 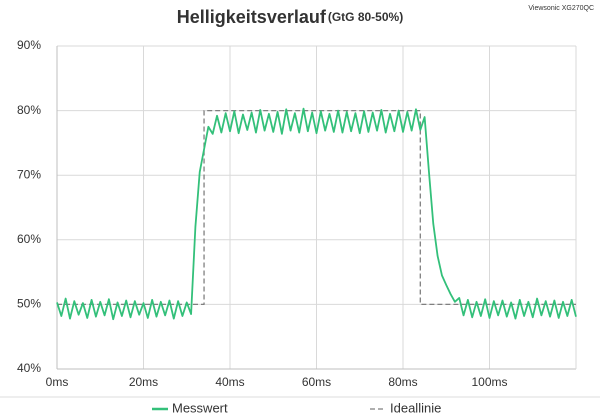 I want to click on y-tick-label: 60%, so click(x=29, y=239).